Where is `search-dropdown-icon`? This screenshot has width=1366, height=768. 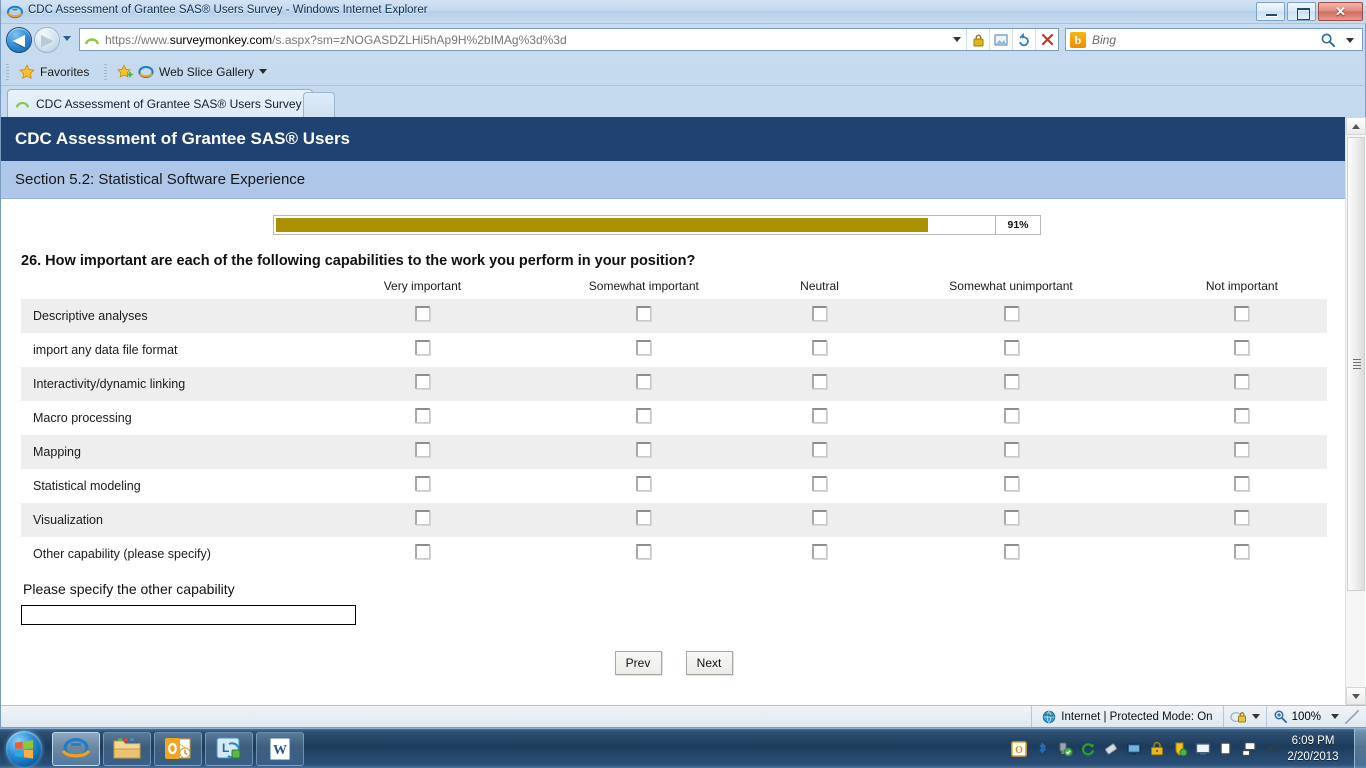
search-dropdown-icon is located at coordinates (1350, 40).